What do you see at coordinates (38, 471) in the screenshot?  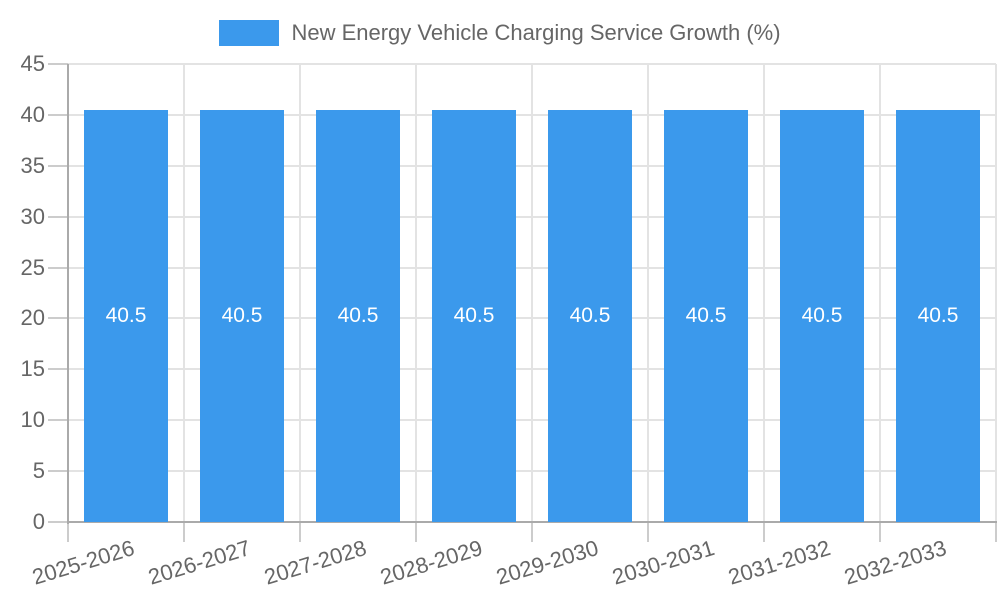 I see `y-axis-tick-label: 5` at bounding box center [38, 471].